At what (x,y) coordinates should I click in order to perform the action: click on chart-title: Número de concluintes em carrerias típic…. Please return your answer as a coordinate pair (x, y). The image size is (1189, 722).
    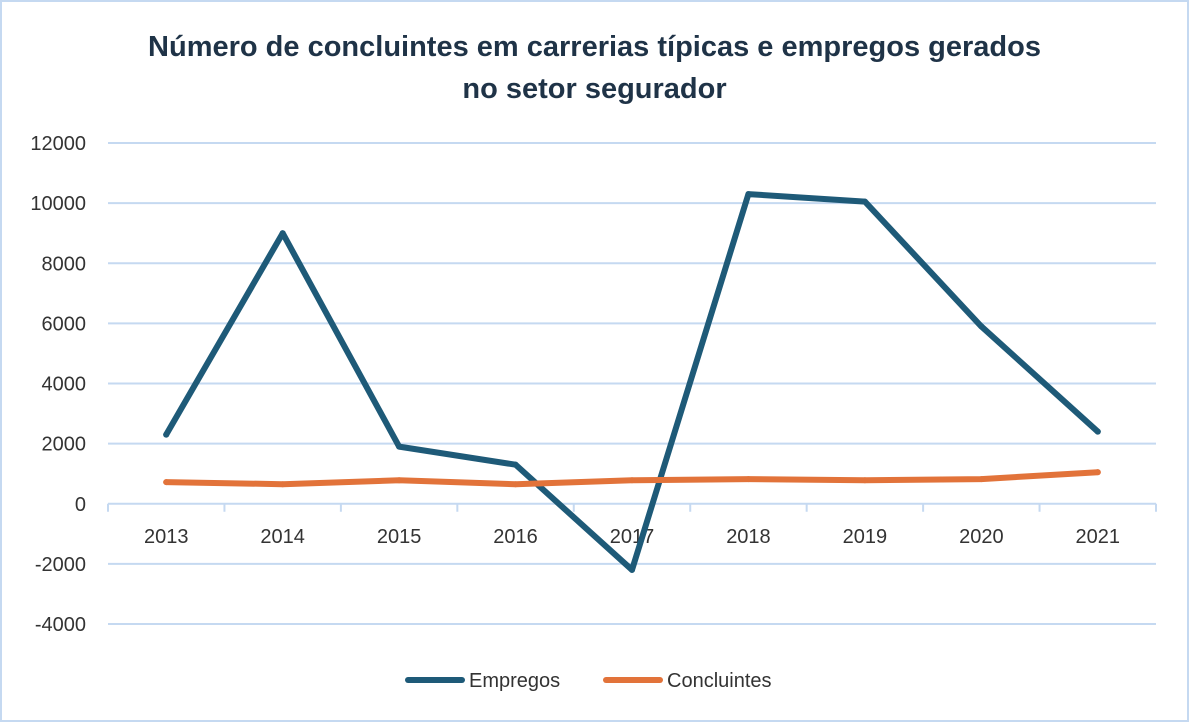
    Looking at the image, I should click on (594, 68).